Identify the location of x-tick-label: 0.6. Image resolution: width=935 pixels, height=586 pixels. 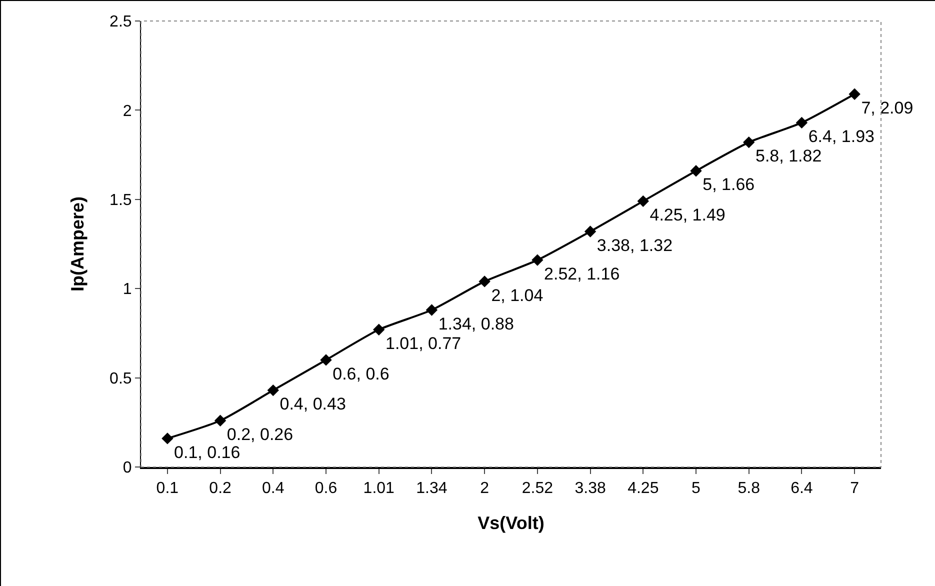
(326, 489).